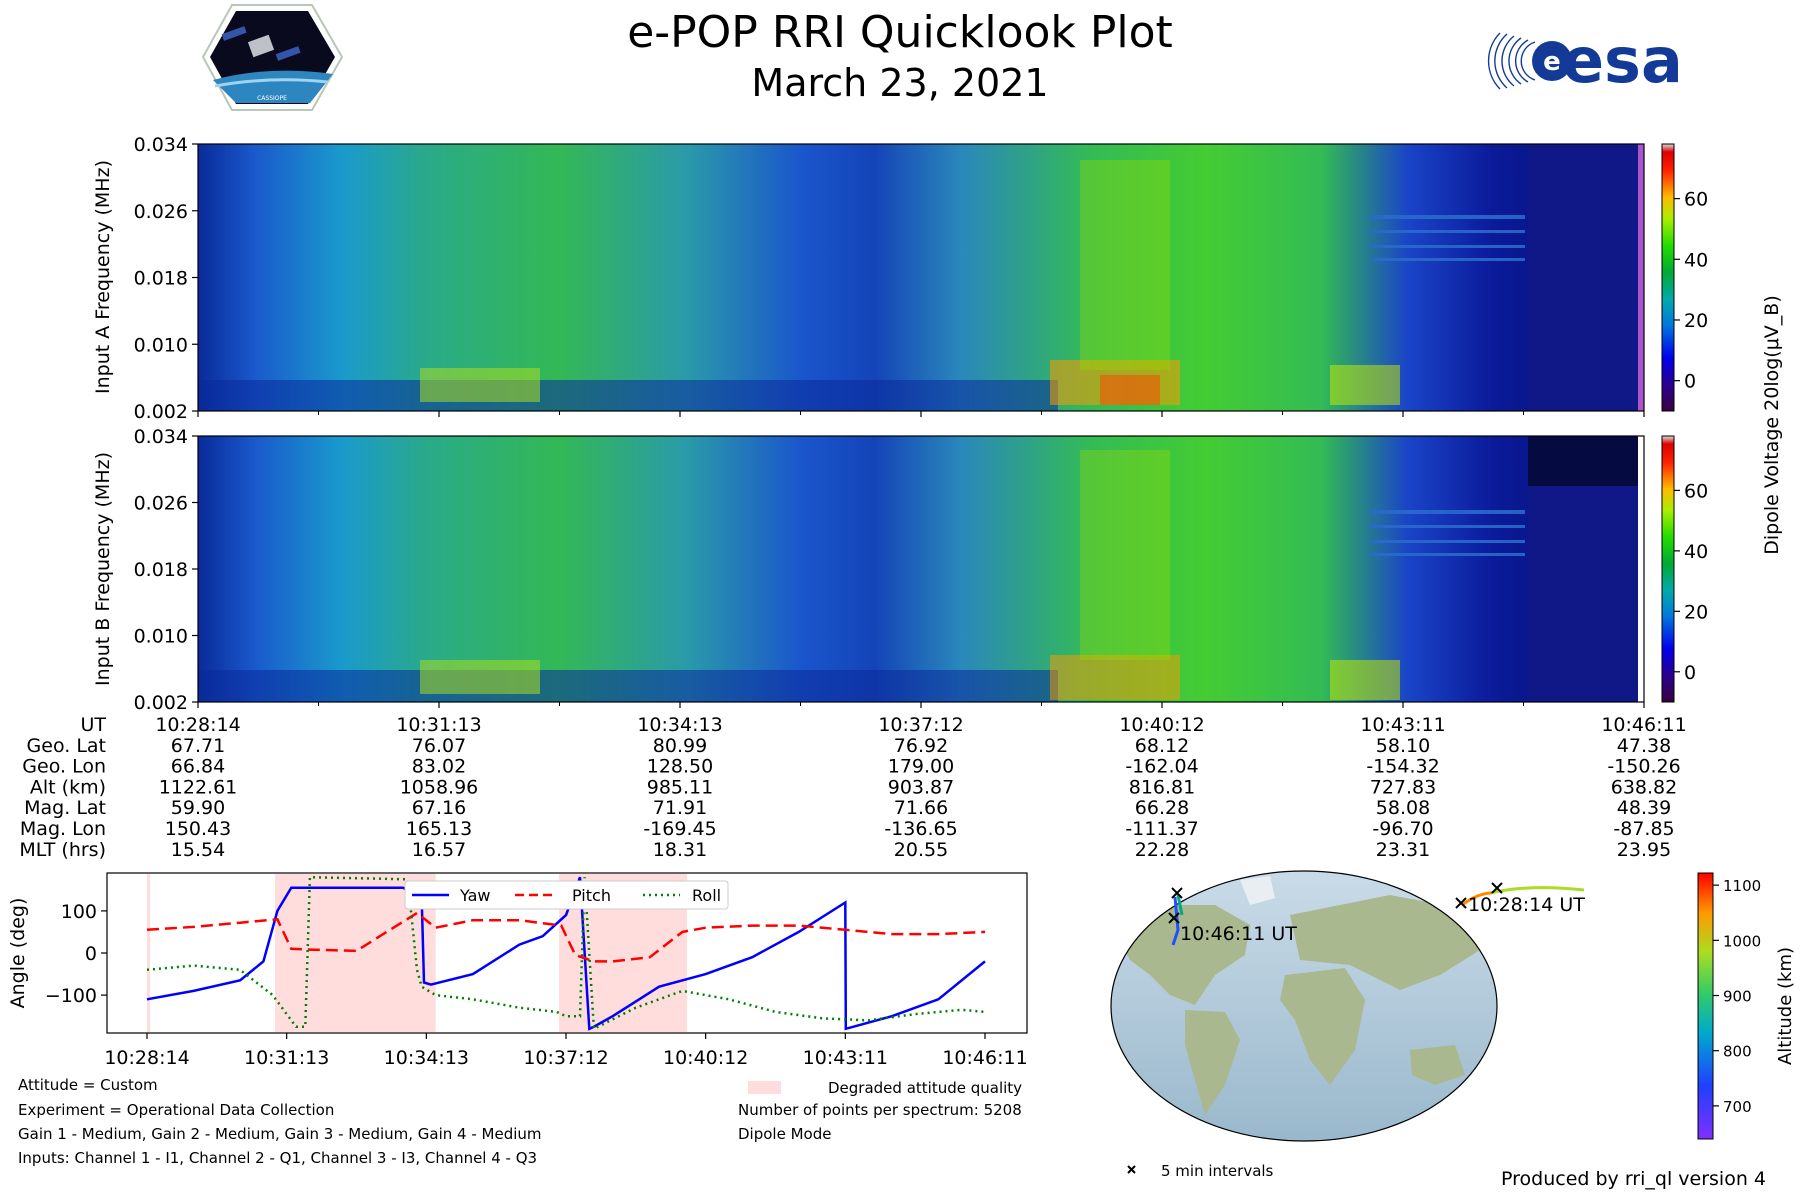  I want to click on degraded-legend: Degraded attitude quality, so click(885, 1088).